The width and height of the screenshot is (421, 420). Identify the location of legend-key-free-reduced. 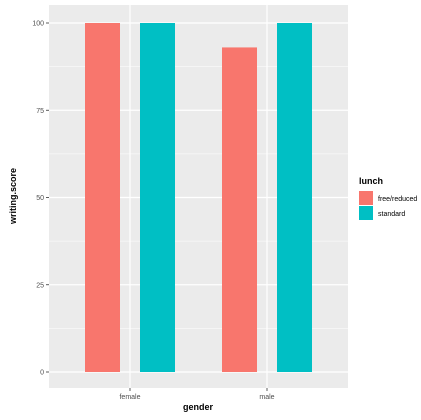
(366, 198).